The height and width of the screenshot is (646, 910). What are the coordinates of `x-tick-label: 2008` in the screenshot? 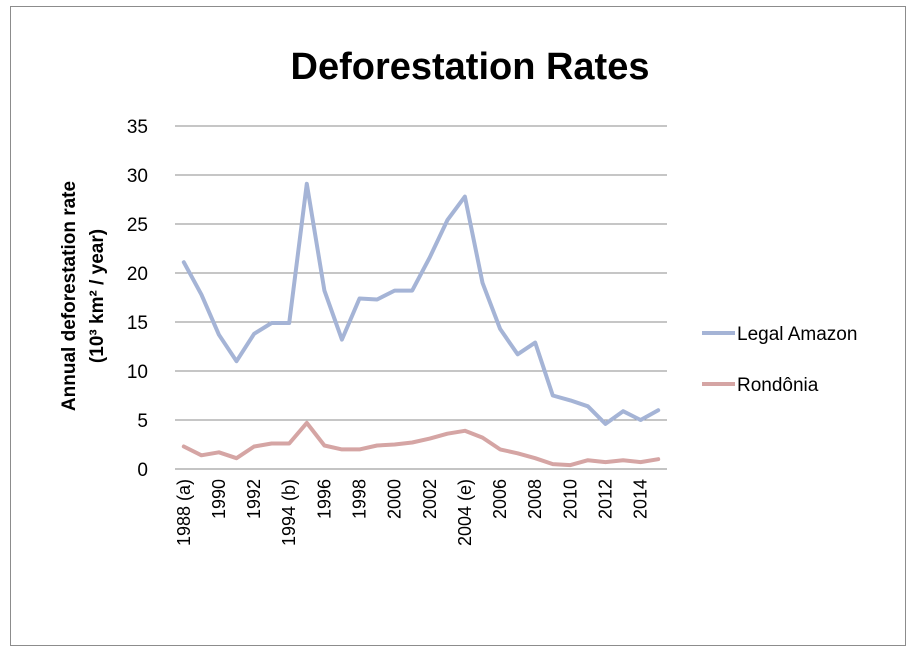 It's located at (535, 499).